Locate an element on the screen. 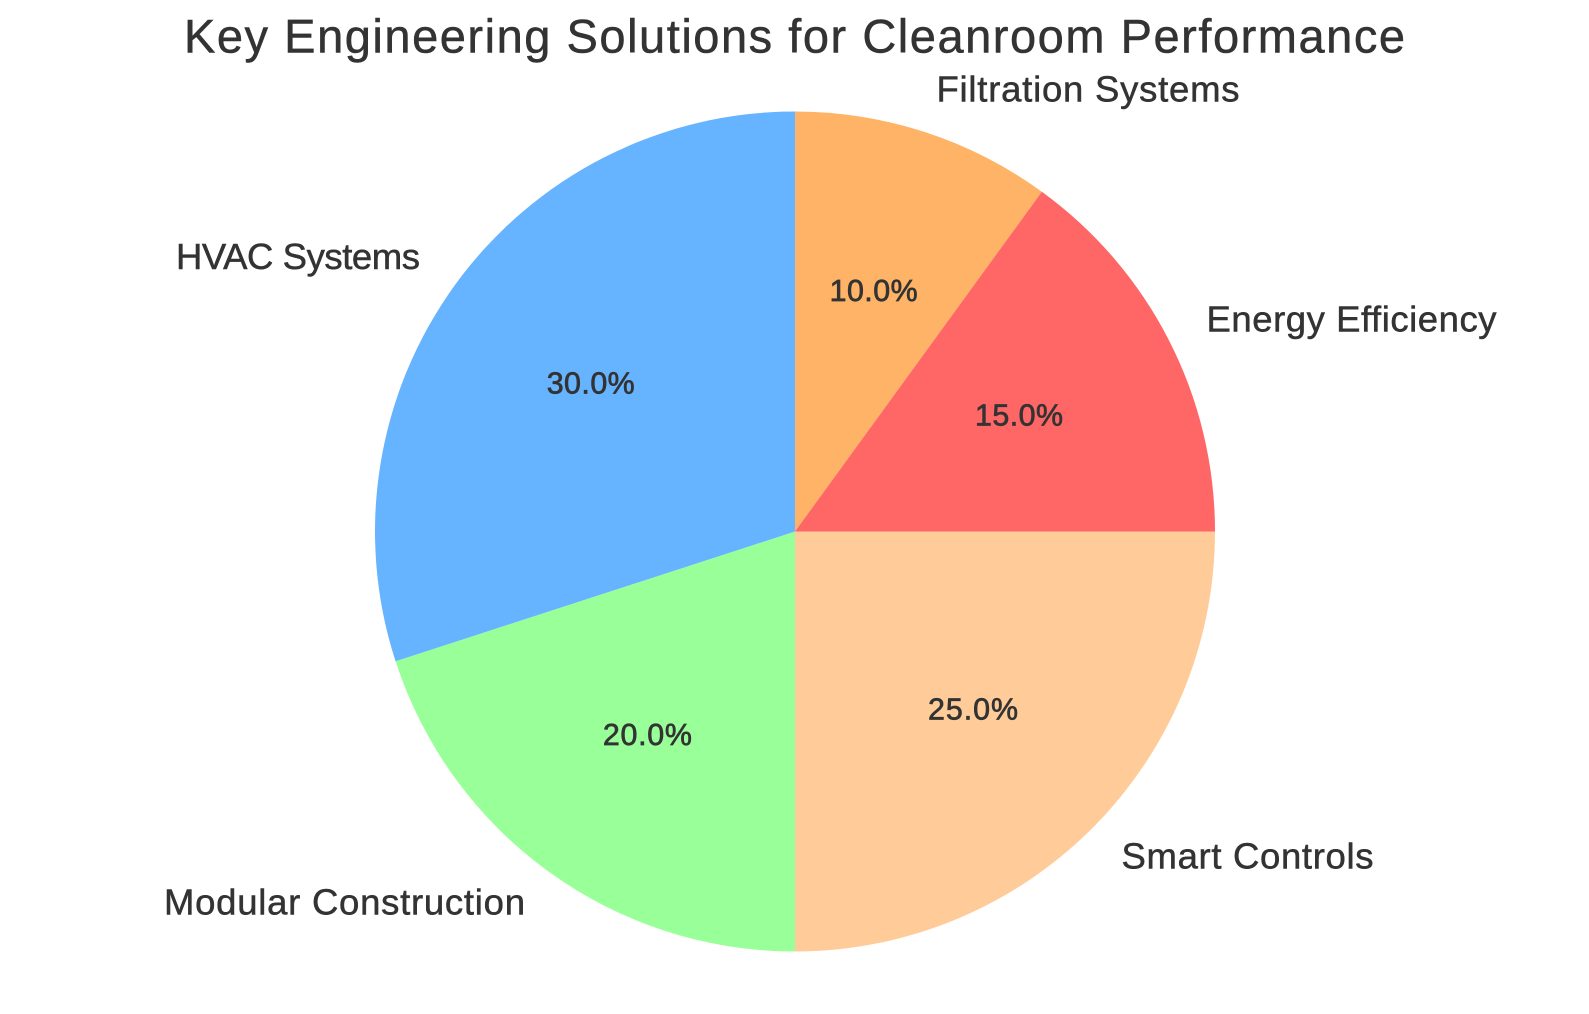 The width and height of the screenshot is (1589, 1014). svg-text: 10.0% is located at coordinates (874, 291).